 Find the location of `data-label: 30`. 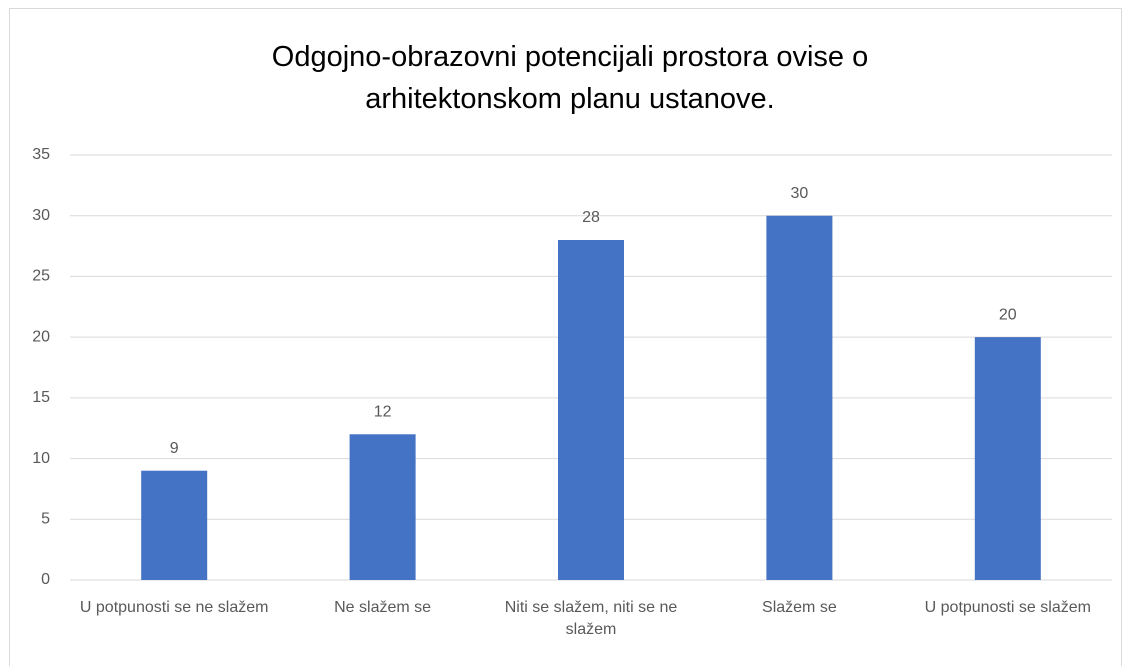

data-label: 30 is located at coordinates (800, 193).